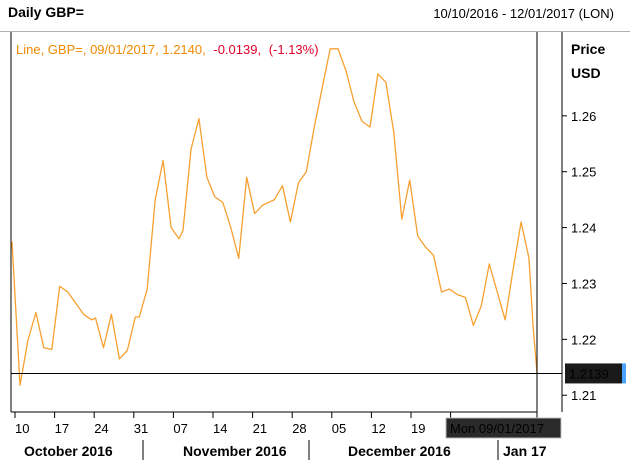 The height and width of the screenshot is (473, 630). Describe the element at coordinates (299, 428) in the screenshot. I see `x-tick-label: 28` at that location.